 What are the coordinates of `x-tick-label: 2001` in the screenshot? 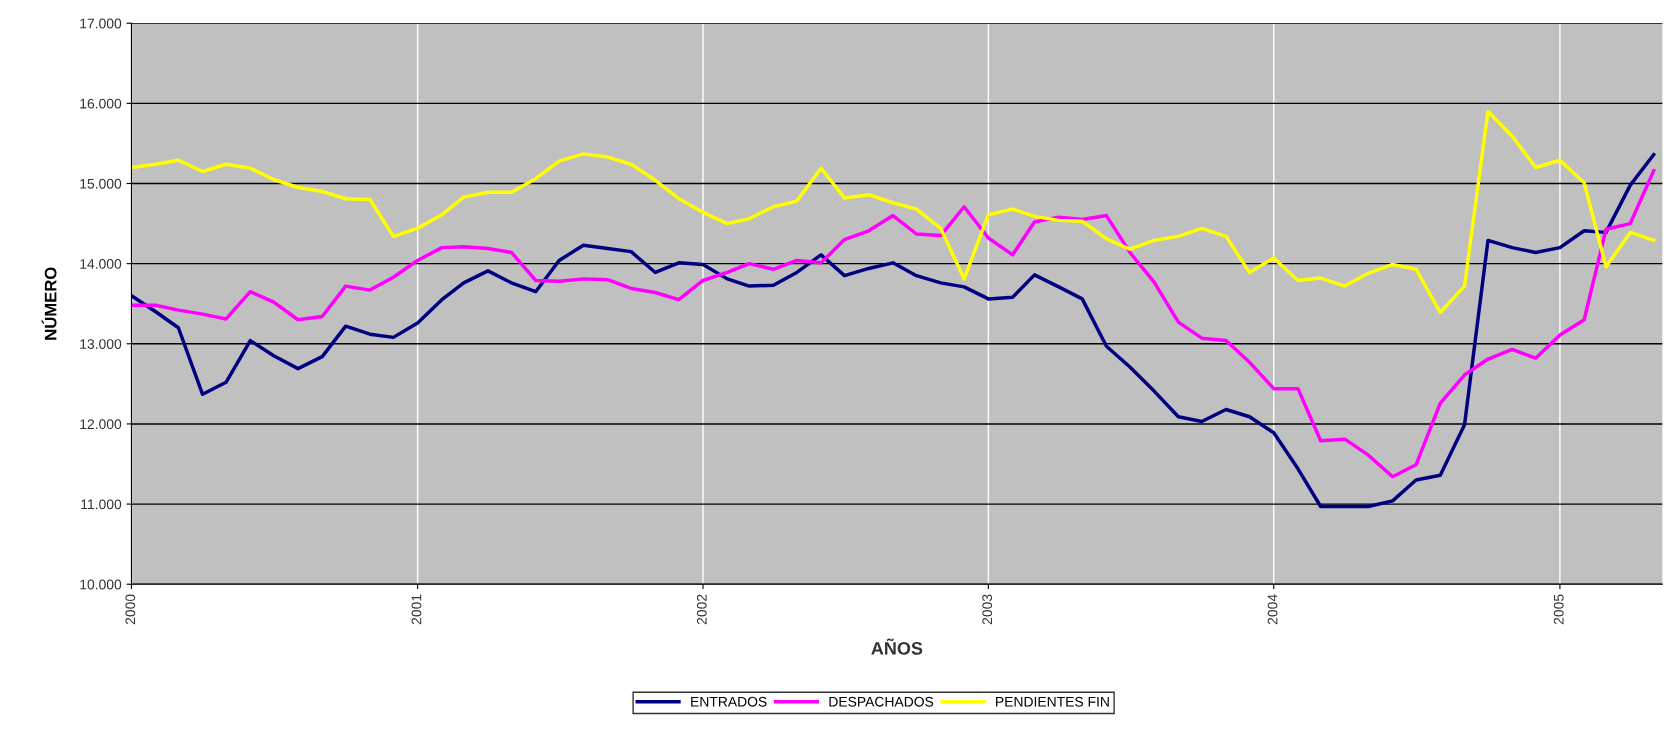 It's located at (416, 609).